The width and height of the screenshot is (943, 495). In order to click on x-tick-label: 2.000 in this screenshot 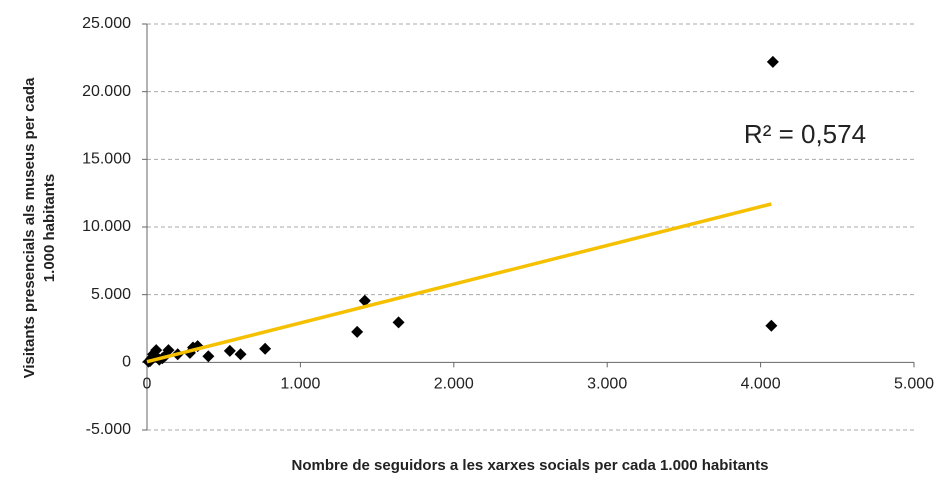, I will do `click(454, 384)`.